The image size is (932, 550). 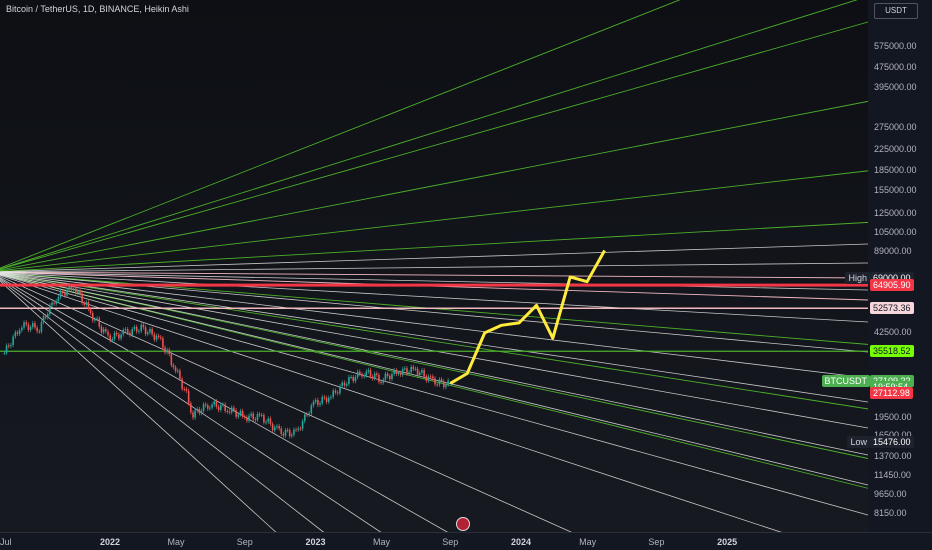 I want to click on currency-button: USDT, so click(x=896, y=11).